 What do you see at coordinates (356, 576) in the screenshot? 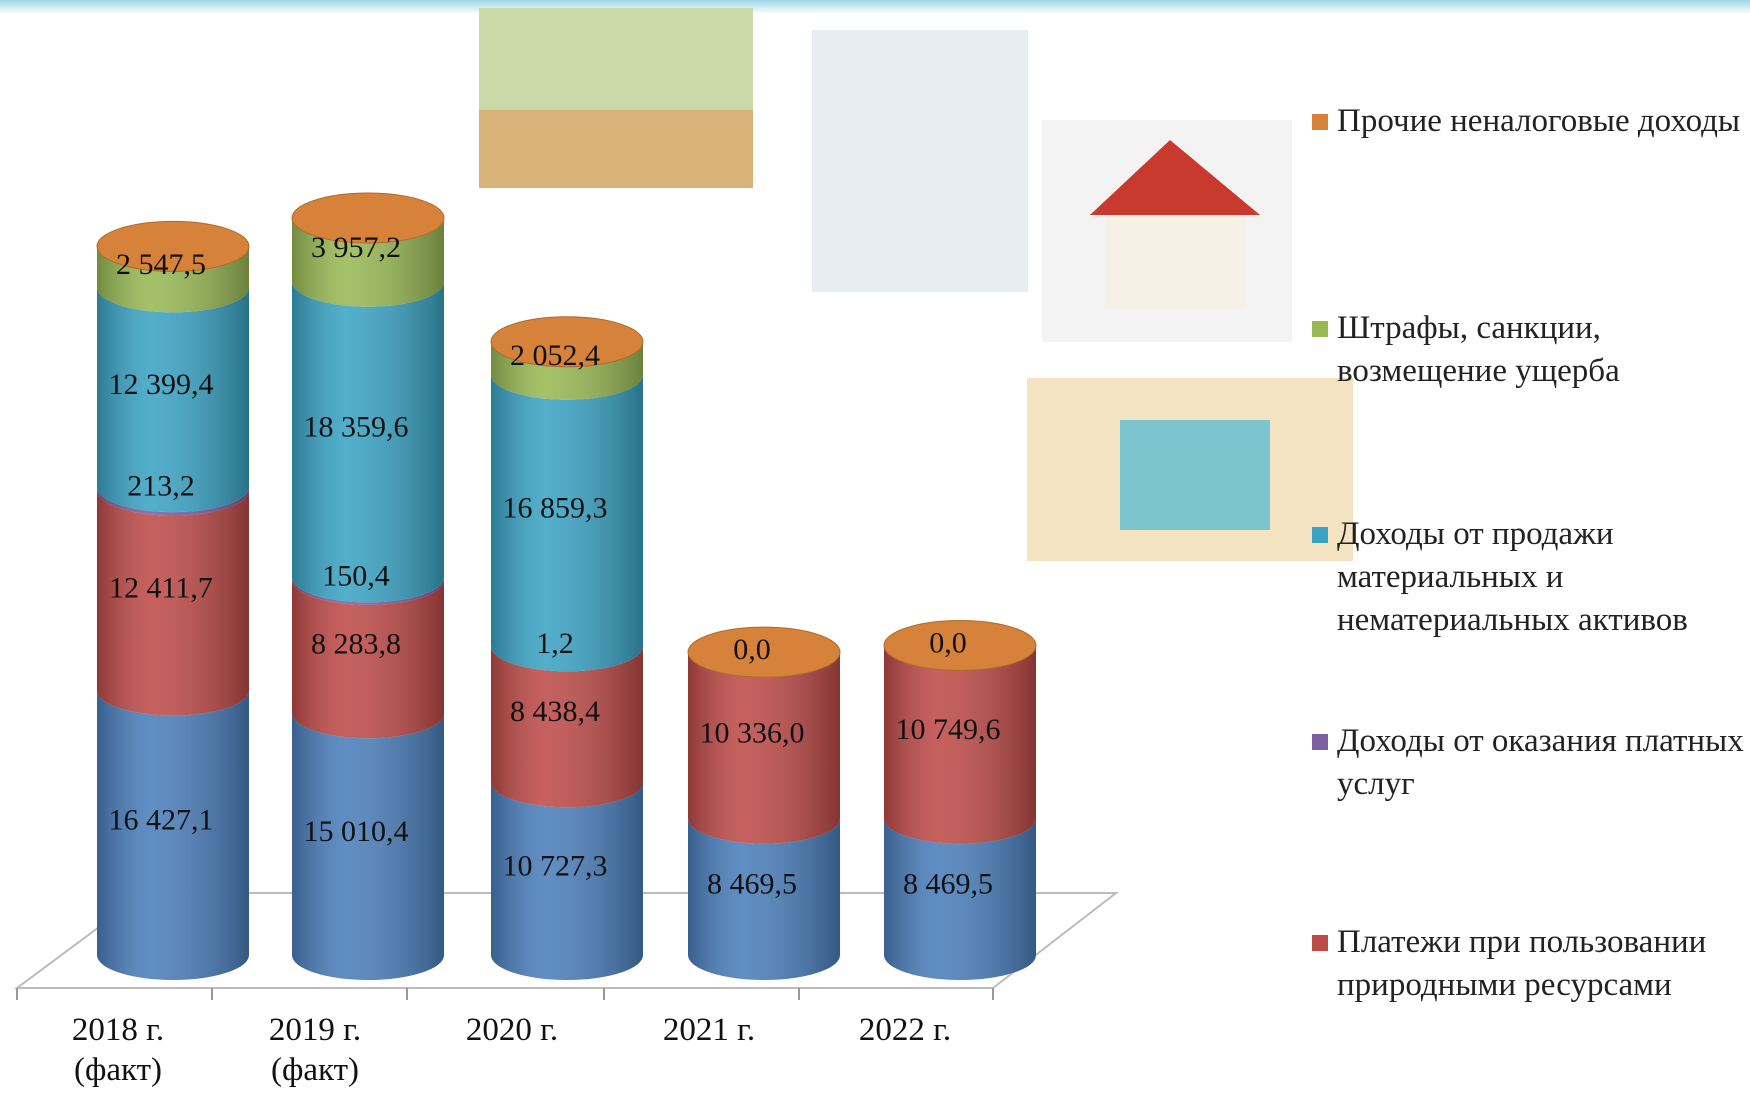
I see `data-label: 150,4` at bounding box center [356, 576].